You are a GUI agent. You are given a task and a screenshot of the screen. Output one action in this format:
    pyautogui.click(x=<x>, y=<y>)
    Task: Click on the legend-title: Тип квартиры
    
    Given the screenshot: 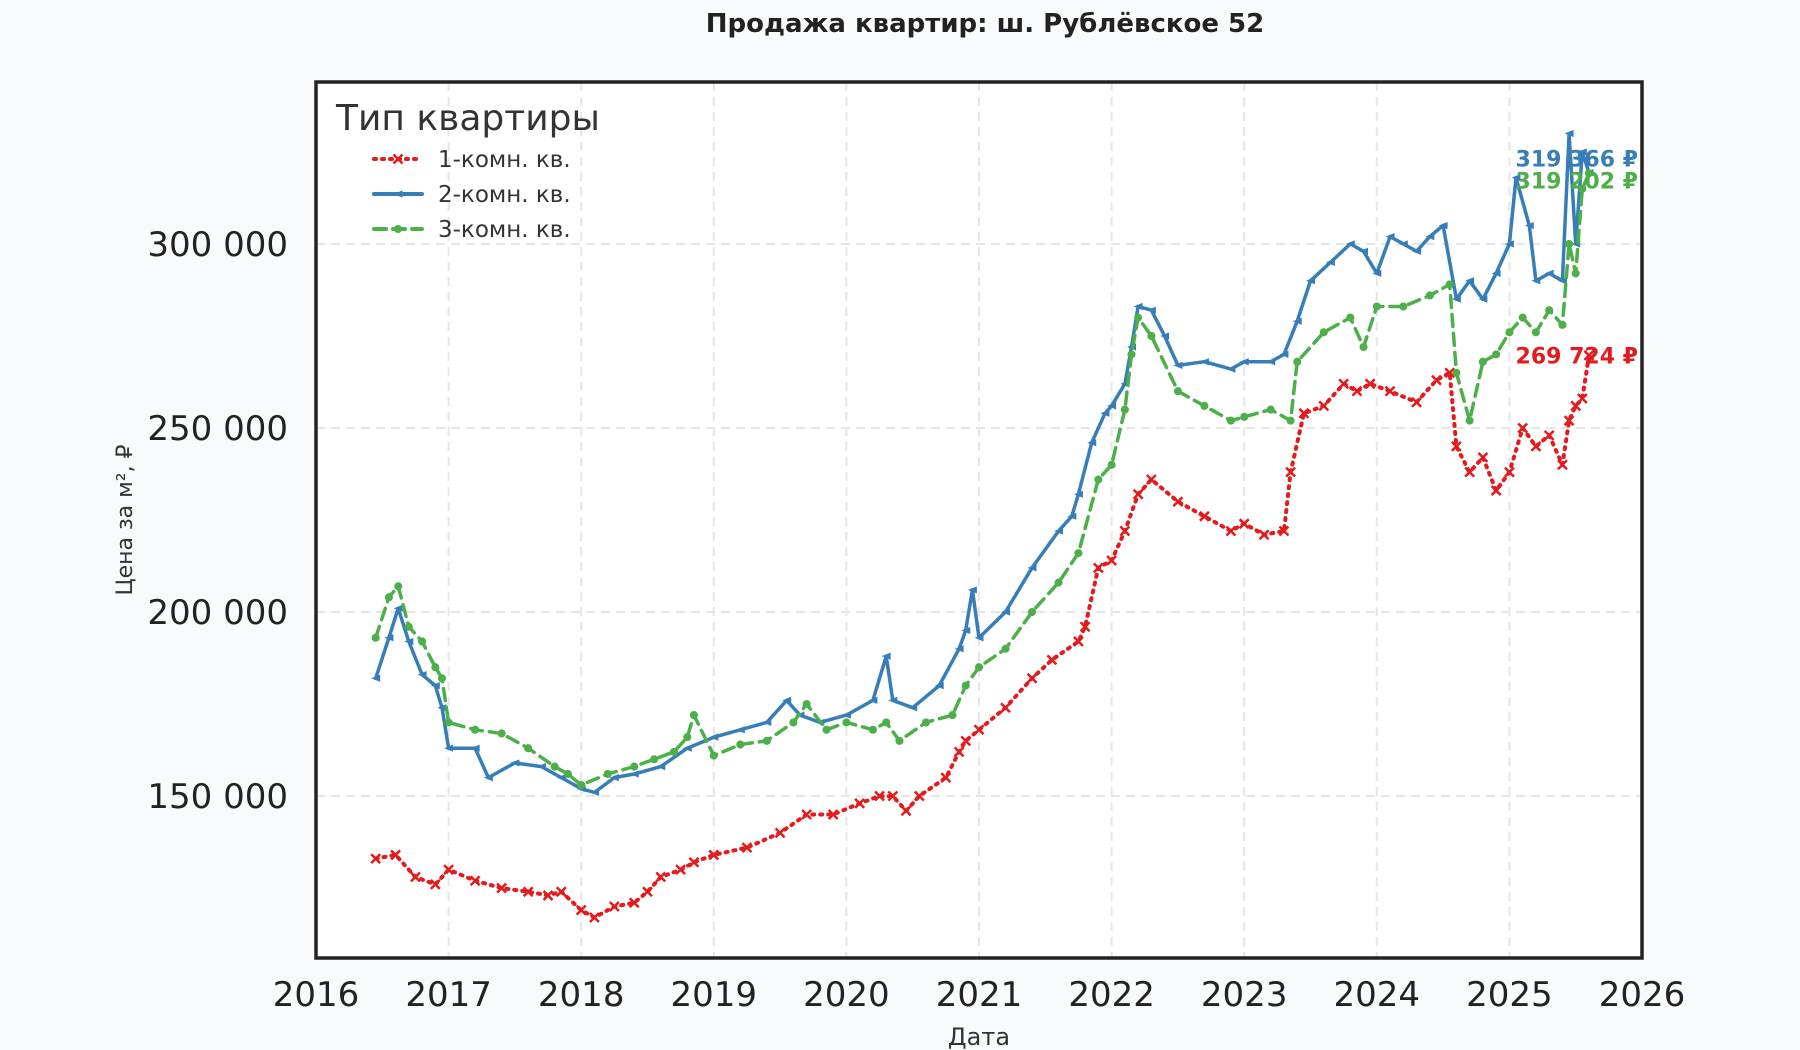 What is the action you would take?
    pyautogui.click(x=467, y=118)
    